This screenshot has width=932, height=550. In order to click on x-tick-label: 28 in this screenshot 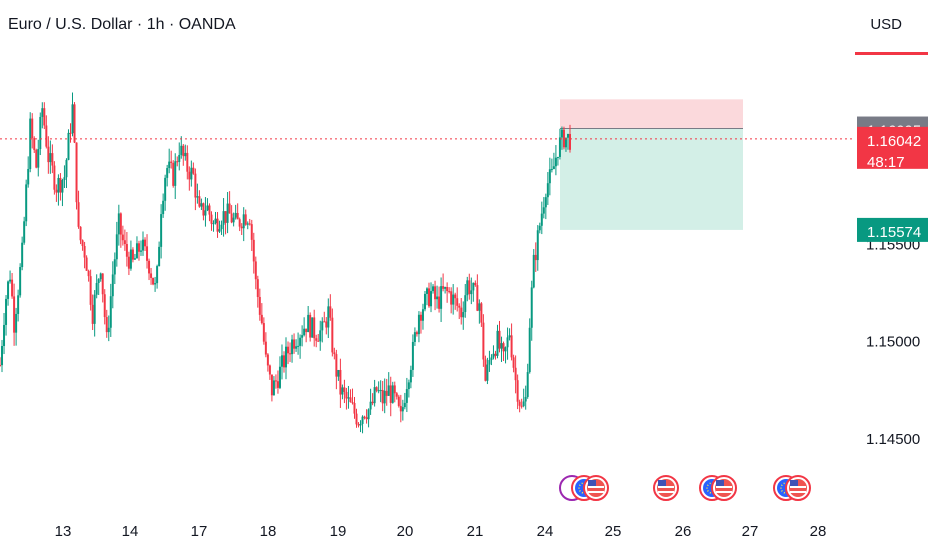, I will do `click(818, 531)`.